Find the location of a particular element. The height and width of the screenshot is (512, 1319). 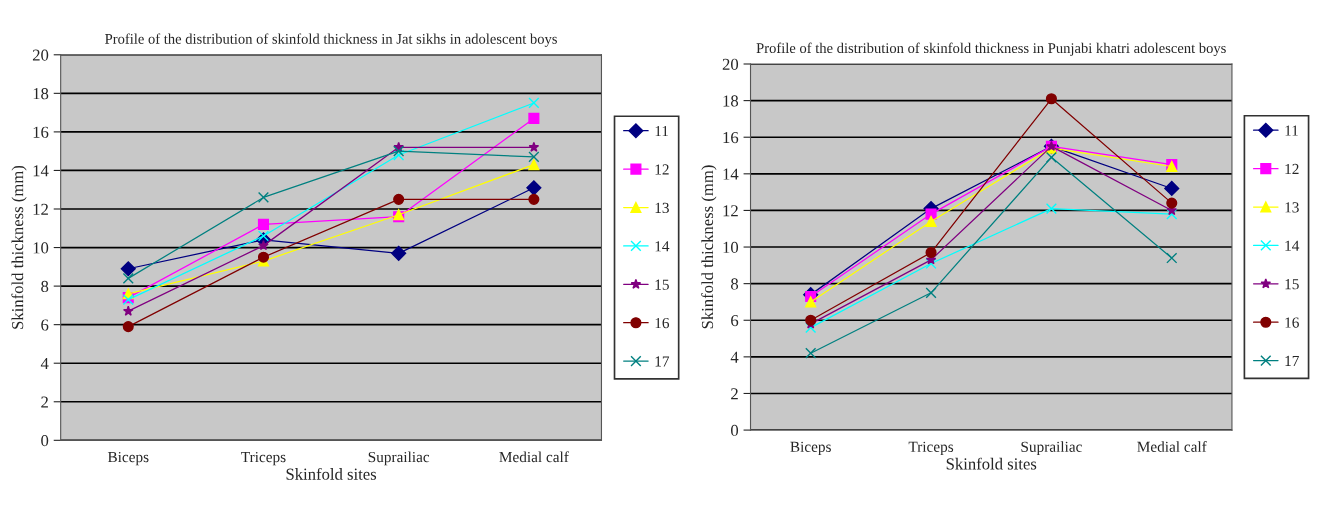

chart-title: Profile of the distribution of skinfold thickness in Punjabi khatri adolescent boys is located at coordinates (991, 49).